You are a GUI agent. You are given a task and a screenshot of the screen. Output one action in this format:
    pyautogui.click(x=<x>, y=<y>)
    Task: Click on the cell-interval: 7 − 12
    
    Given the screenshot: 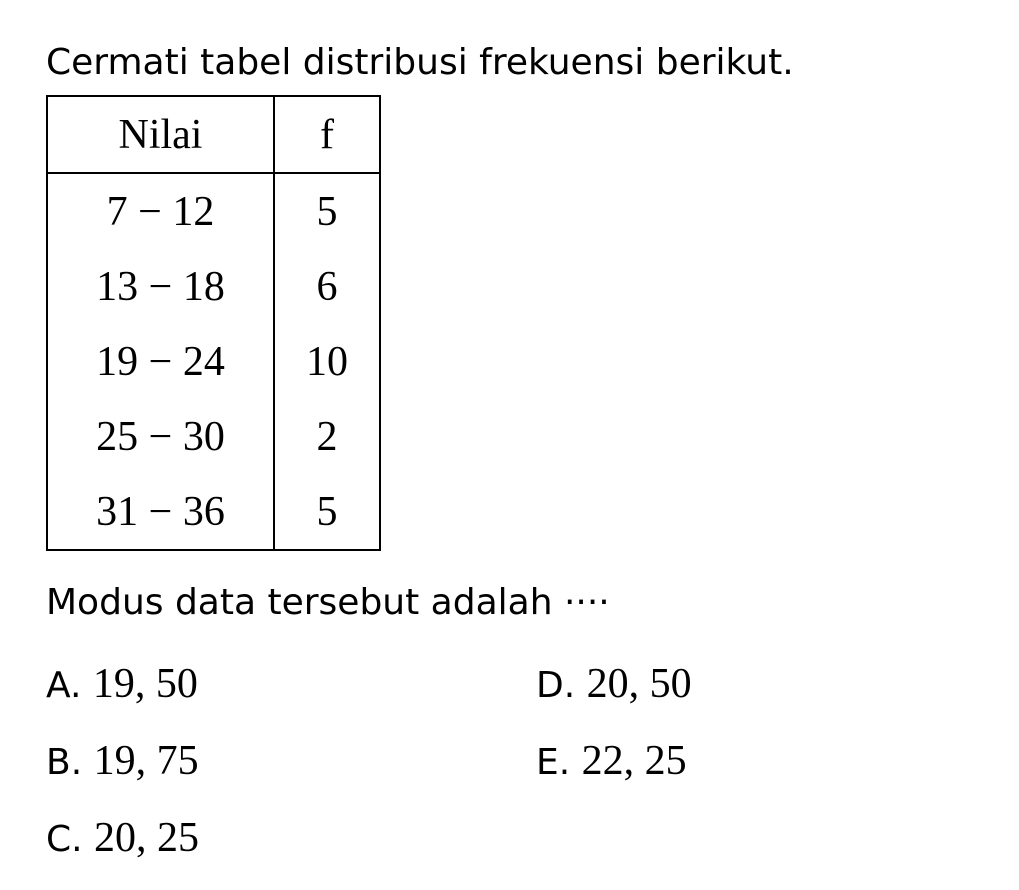 What is the action you would take?
    pyautogui.click(x=161, y=211)
    